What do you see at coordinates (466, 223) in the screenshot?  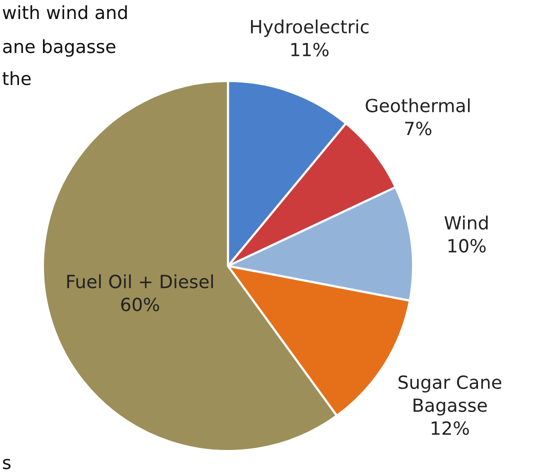 I see `slice-label: Wind` at bounding box center [466, 223].